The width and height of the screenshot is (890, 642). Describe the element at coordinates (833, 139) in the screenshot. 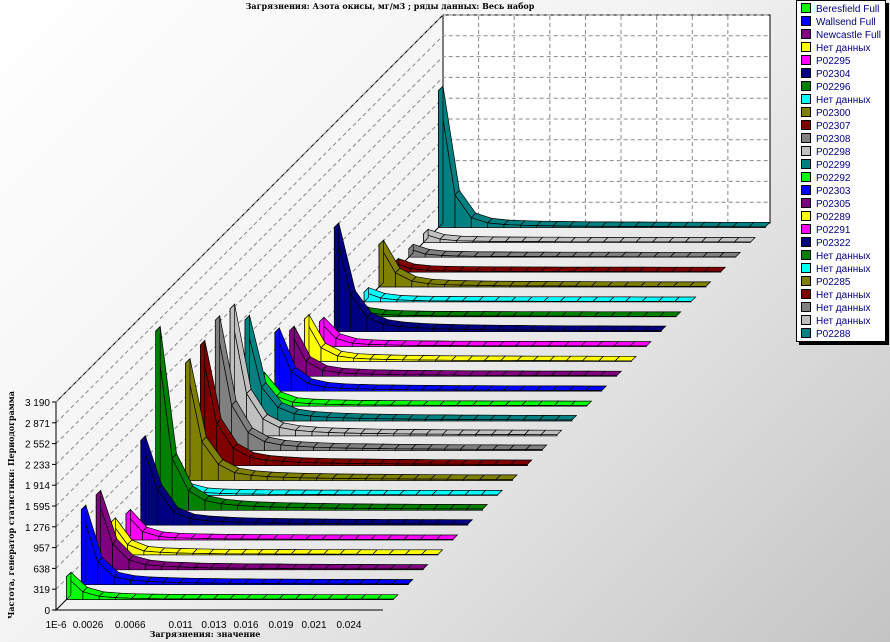

I see `legend-label: P02308` at that location.